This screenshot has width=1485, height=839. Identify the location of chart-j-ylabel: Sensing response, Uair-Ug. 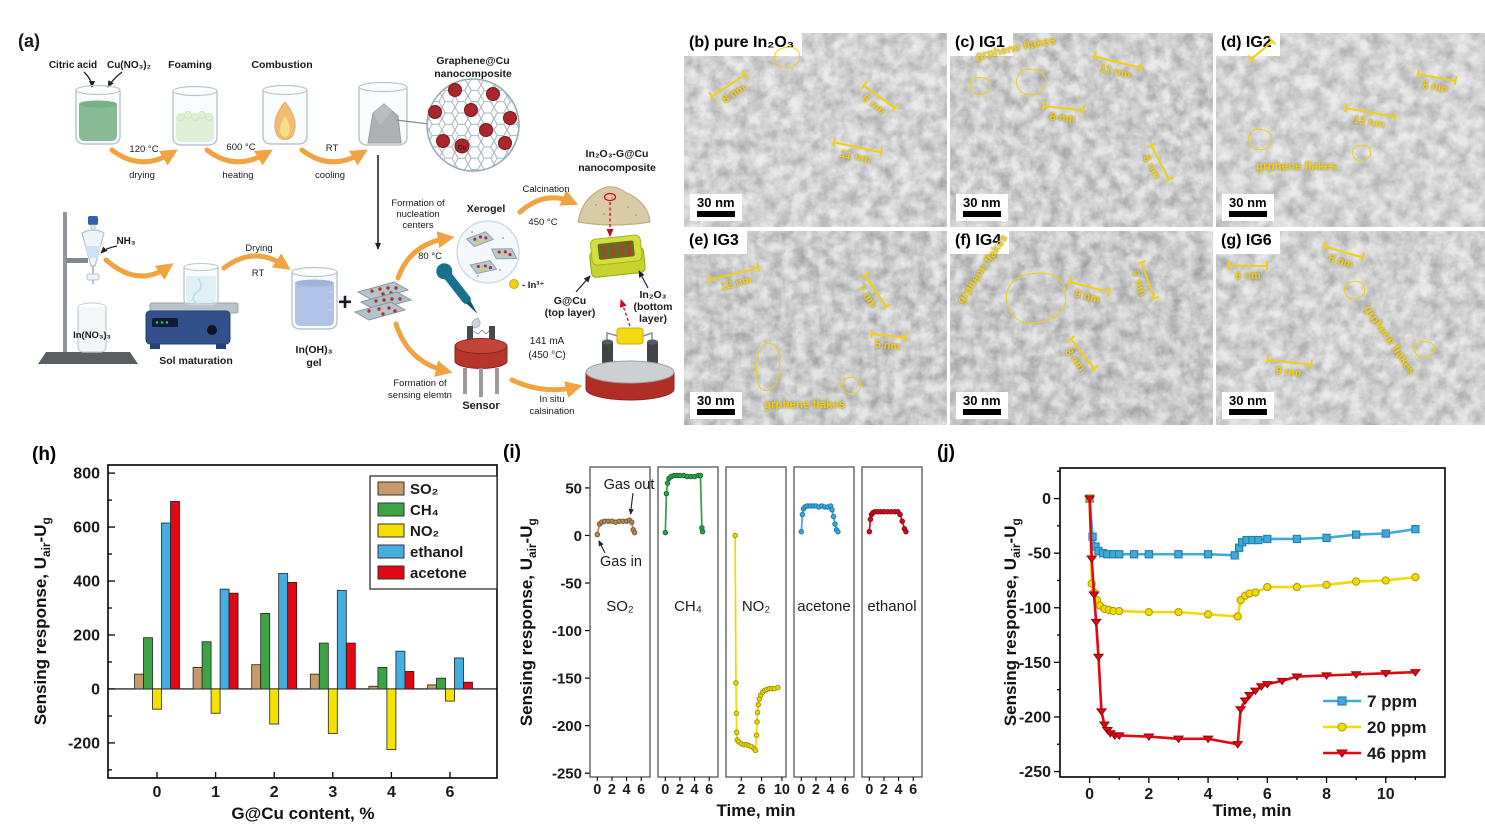
(1012, 622).